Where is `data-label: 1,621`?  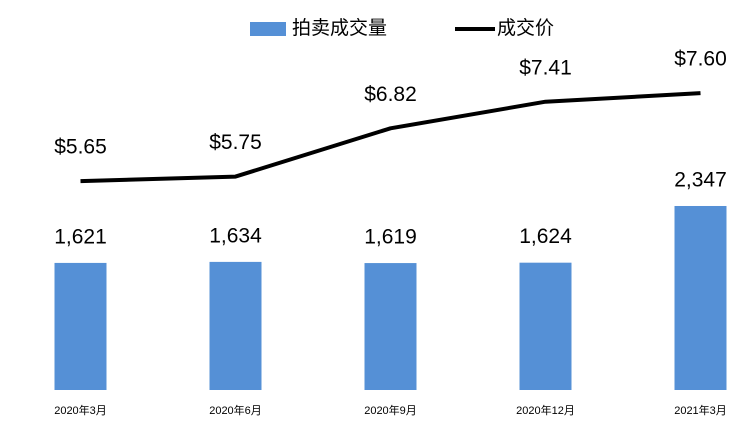 data-label: 1,621 is located at coordinates (80, 236).